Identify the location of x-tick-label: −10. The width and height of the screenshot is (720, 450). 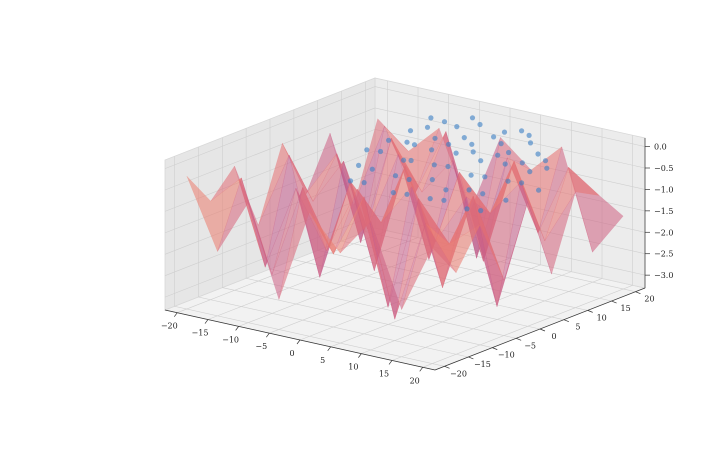
(230, 339).